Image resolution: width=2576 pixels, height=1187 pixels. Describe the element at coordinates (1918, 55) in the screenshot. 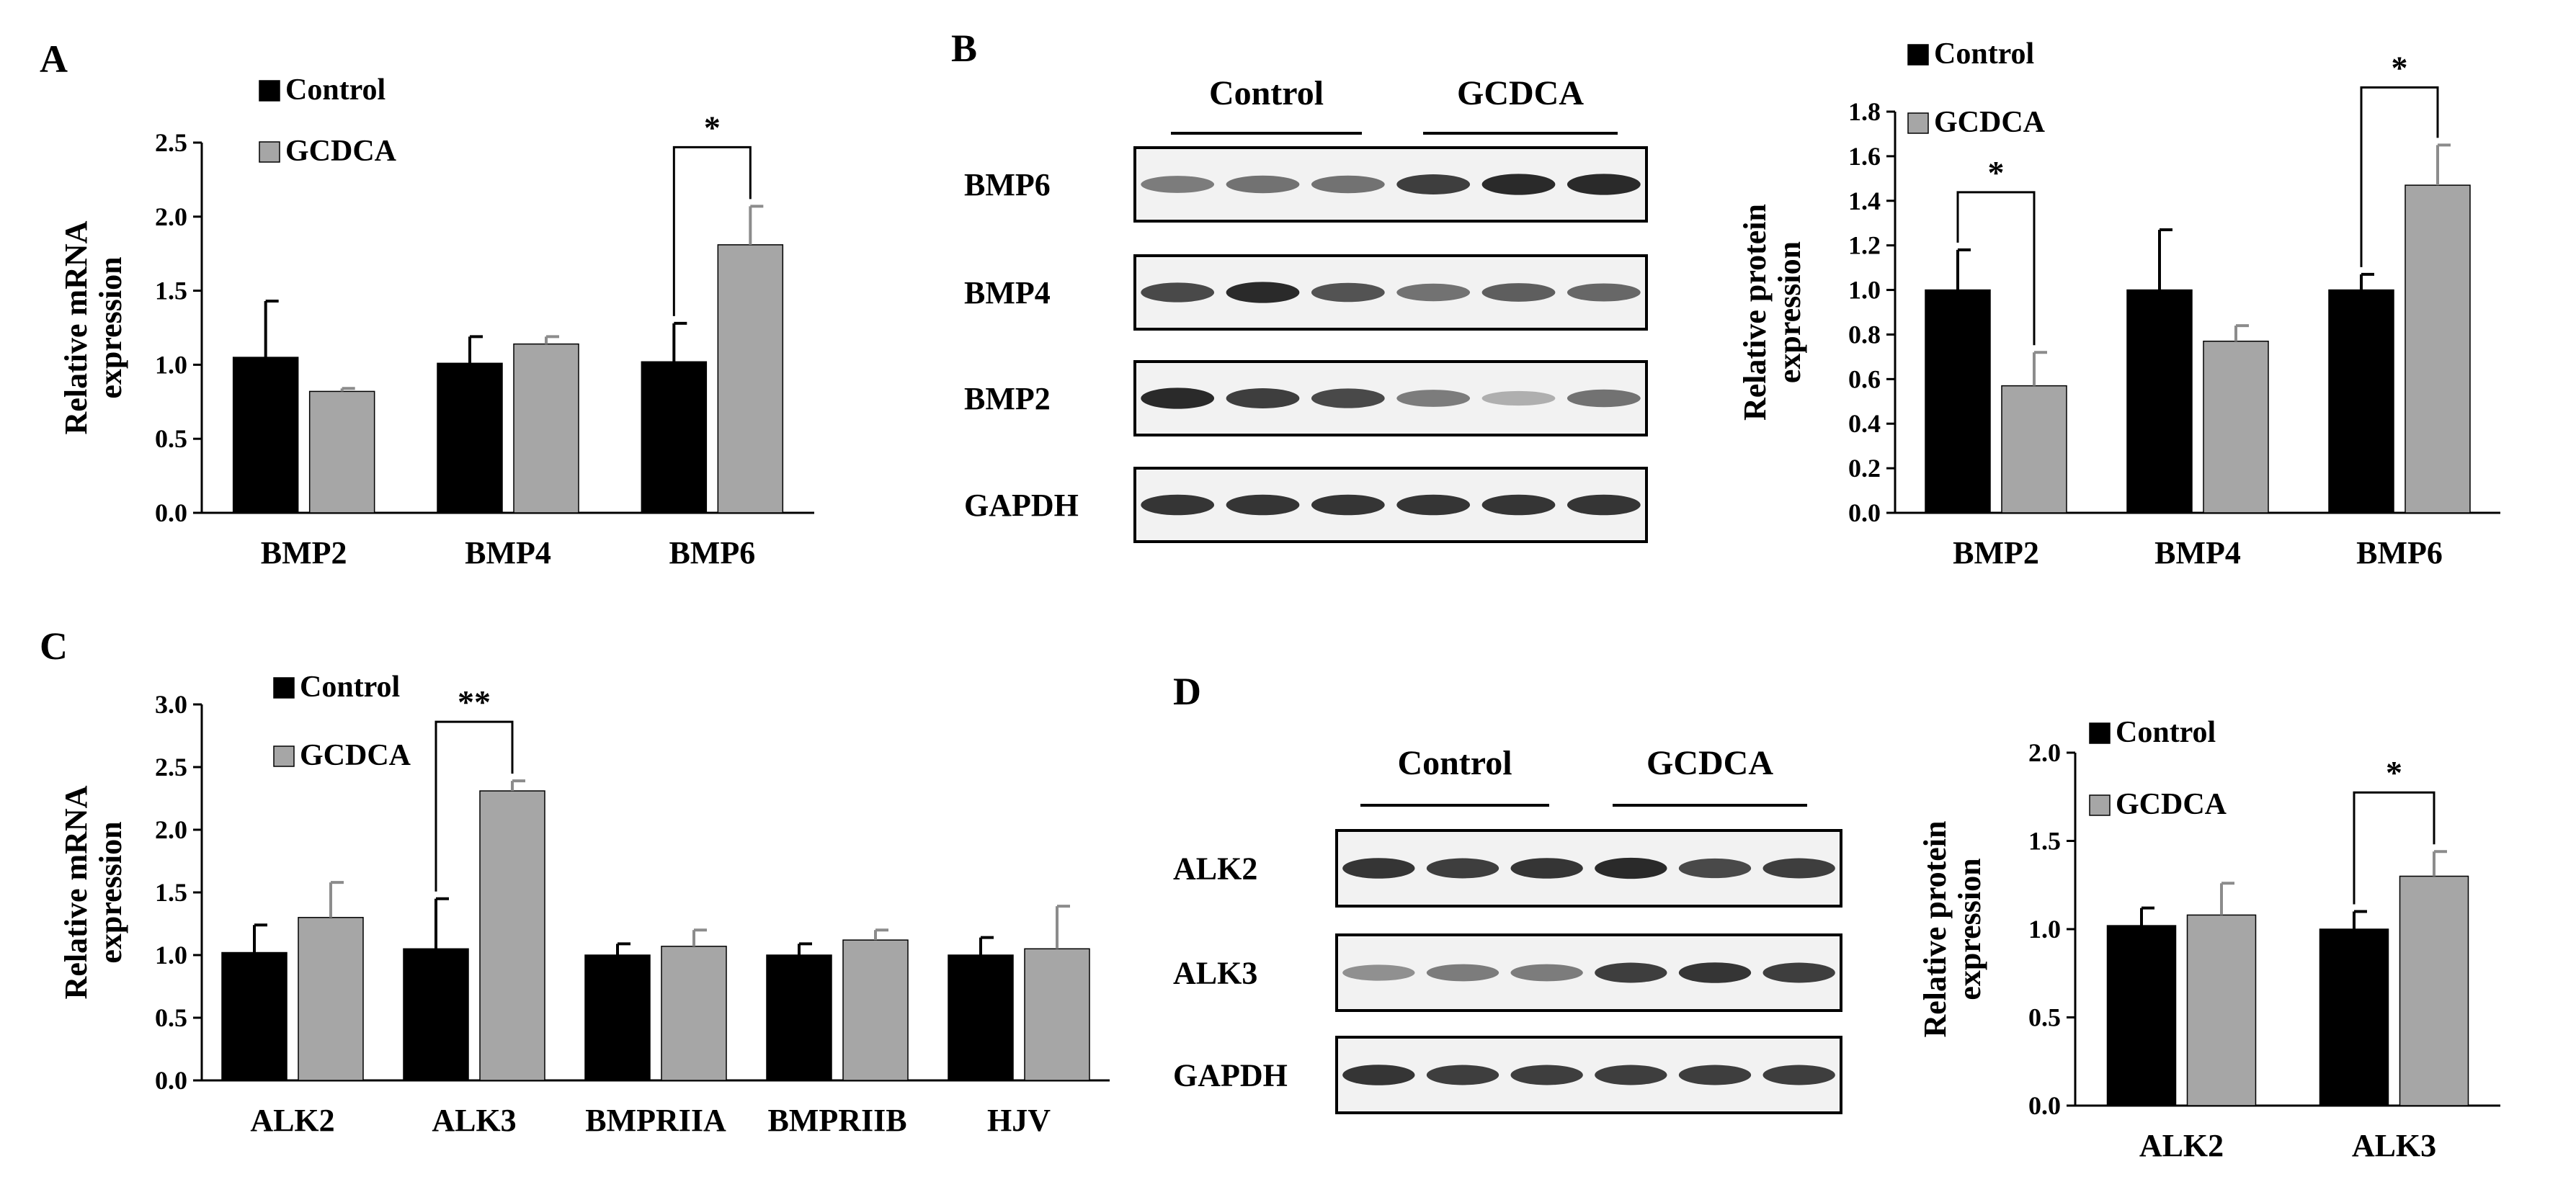

I see `legend-swatch-control` at that location.